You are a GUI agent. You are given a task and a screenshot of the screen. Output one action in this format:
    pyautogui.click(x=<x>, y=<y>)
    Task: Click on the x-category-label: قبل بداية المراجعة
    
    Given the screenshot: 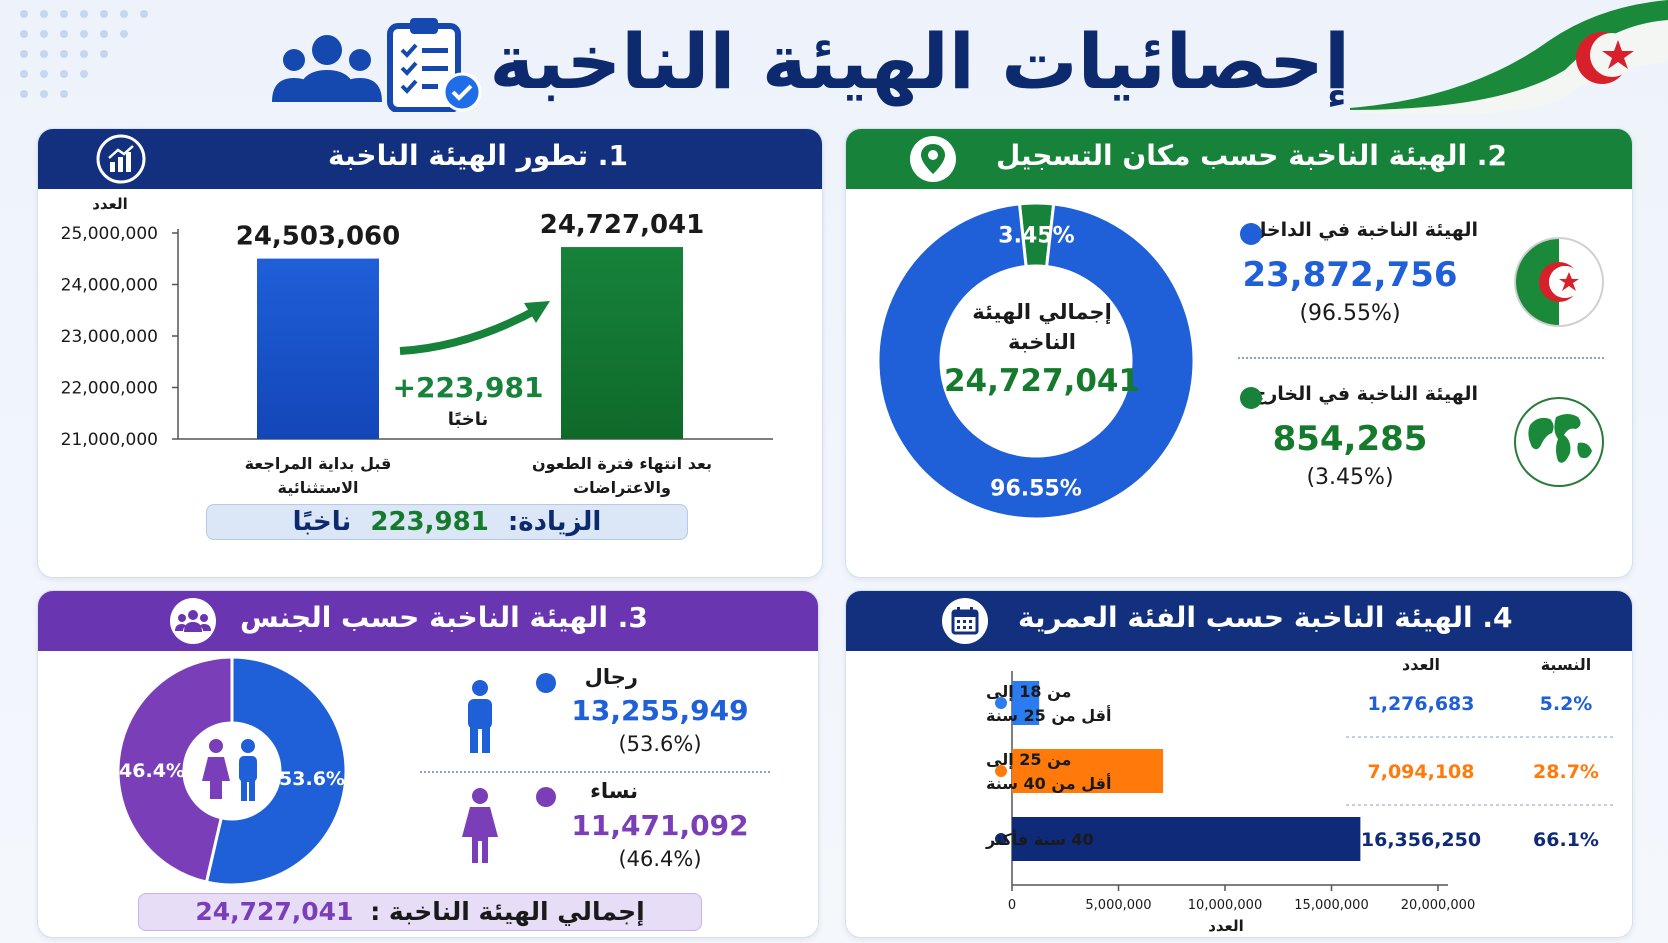 What is the action you would take?
    pyautogui.click(x=318, y=463)
    